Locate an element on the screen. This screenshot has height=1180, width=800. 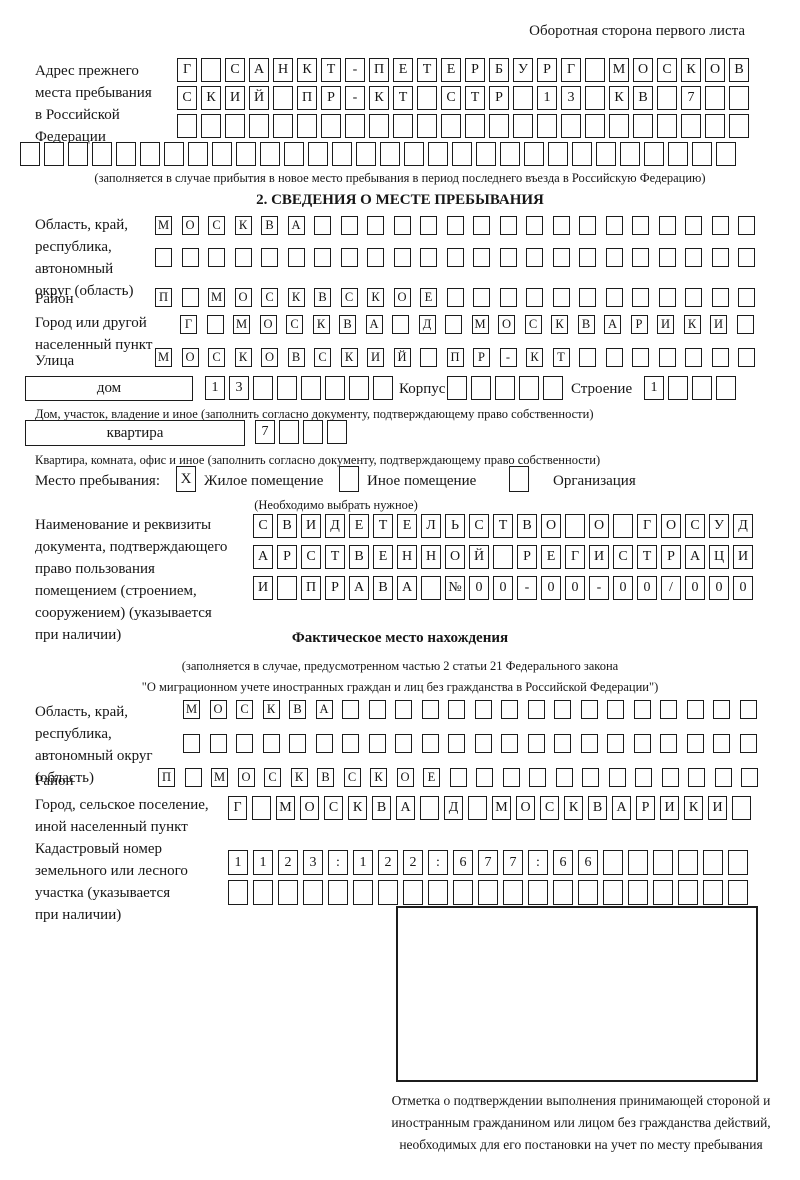
char-cell: : is located at coordinates (438, 862).